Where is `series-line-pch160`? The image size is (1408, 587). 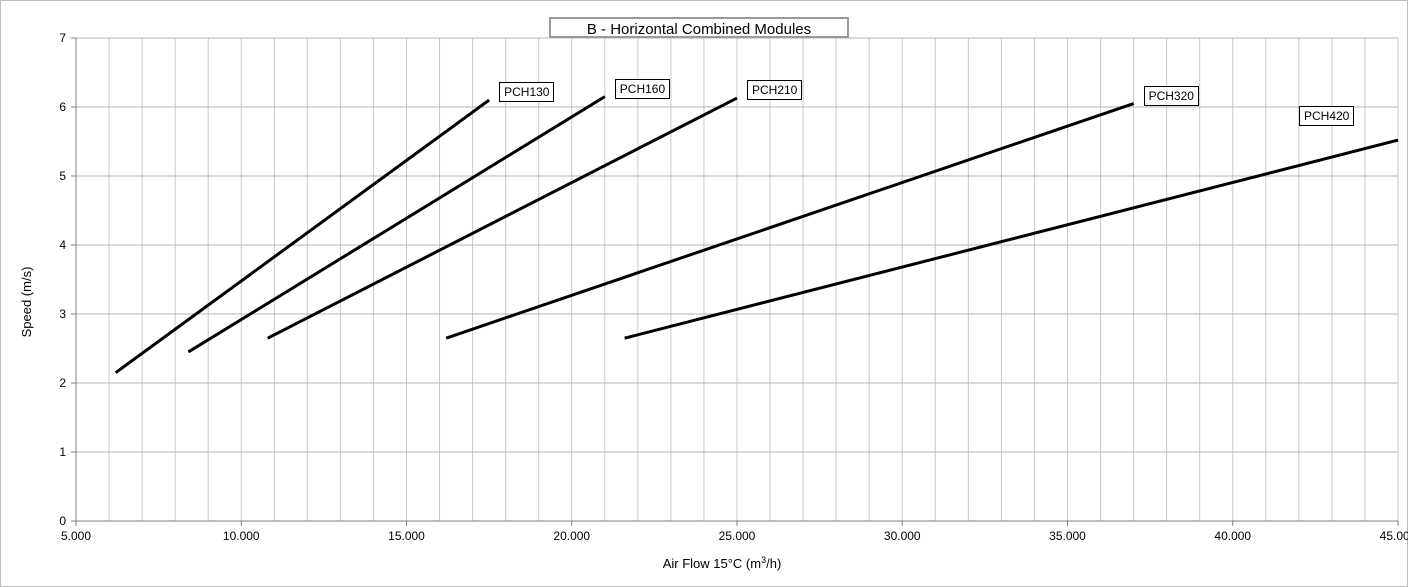
series-line-pch160 is located at coordinates (396, 224).